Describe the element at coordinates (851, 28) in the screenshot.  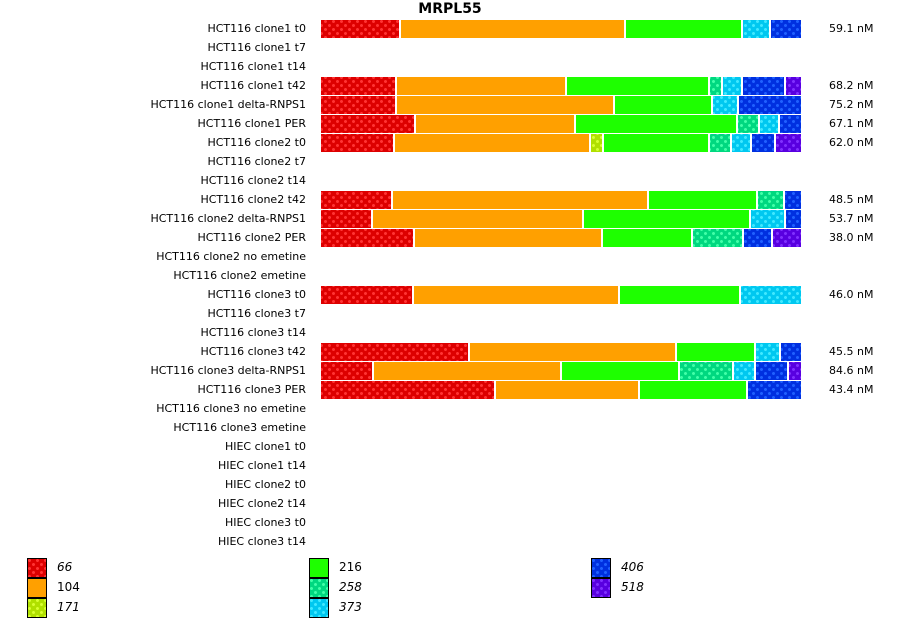
I see `row-total-label: 59.1 nM` at that location.